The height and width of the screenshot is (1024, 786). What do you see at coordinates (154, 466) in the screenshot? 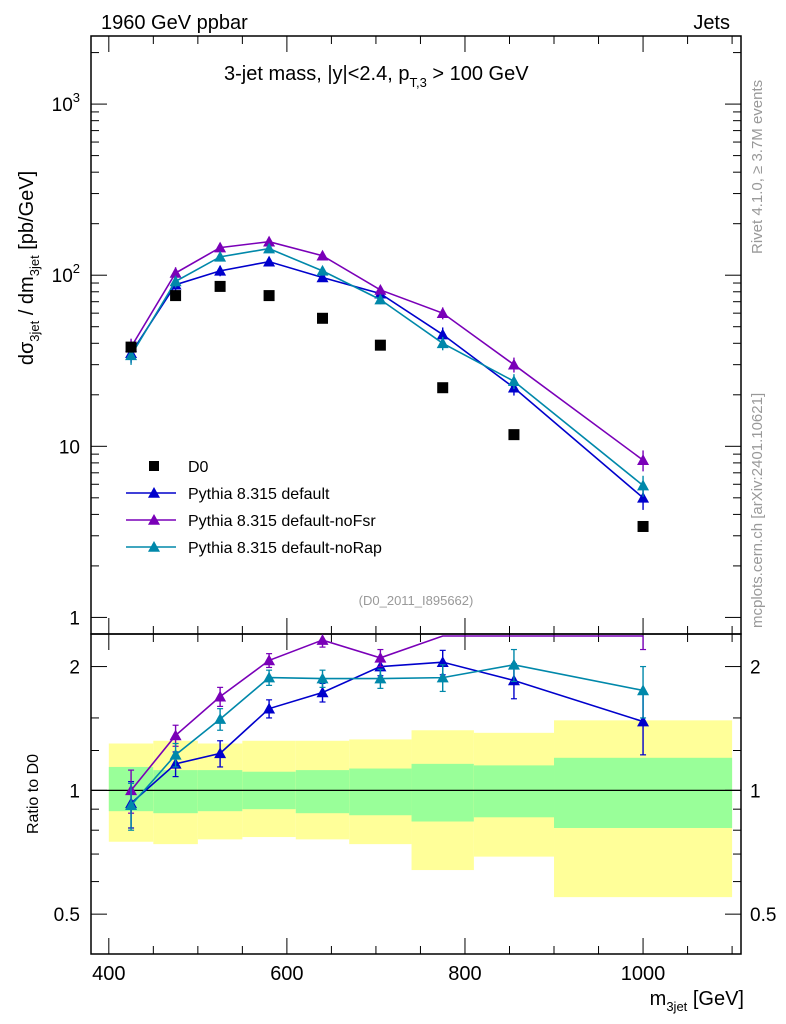
I see `legend-marker-data` at bounding box center [154, 466].